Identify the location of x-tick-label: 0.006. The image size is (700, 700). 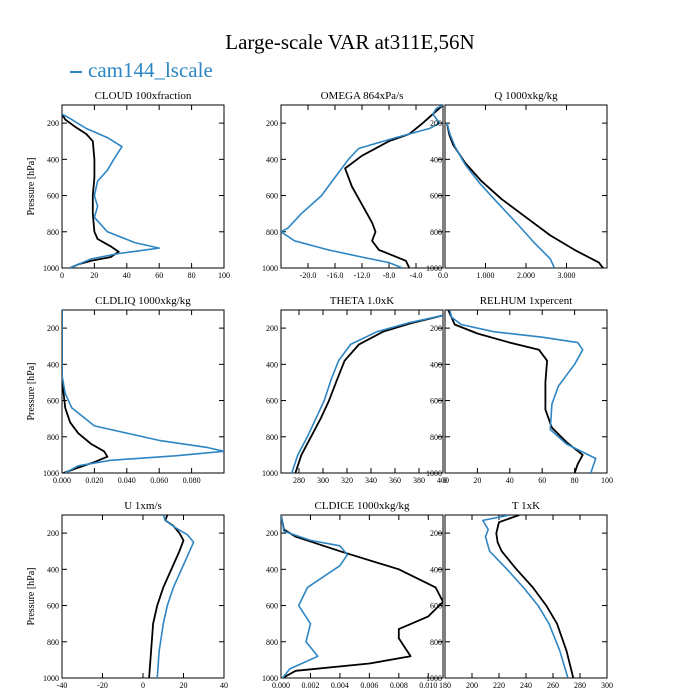
(369, 685).